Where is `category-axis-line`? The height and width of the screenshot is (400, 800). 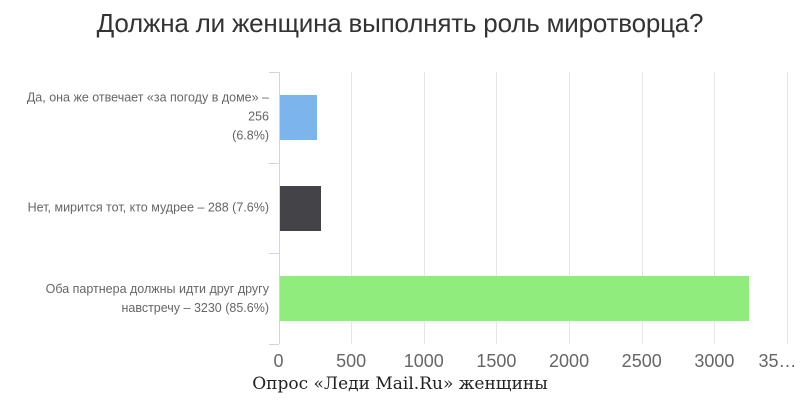 category-axis-line is located at coordinates (279, 208).